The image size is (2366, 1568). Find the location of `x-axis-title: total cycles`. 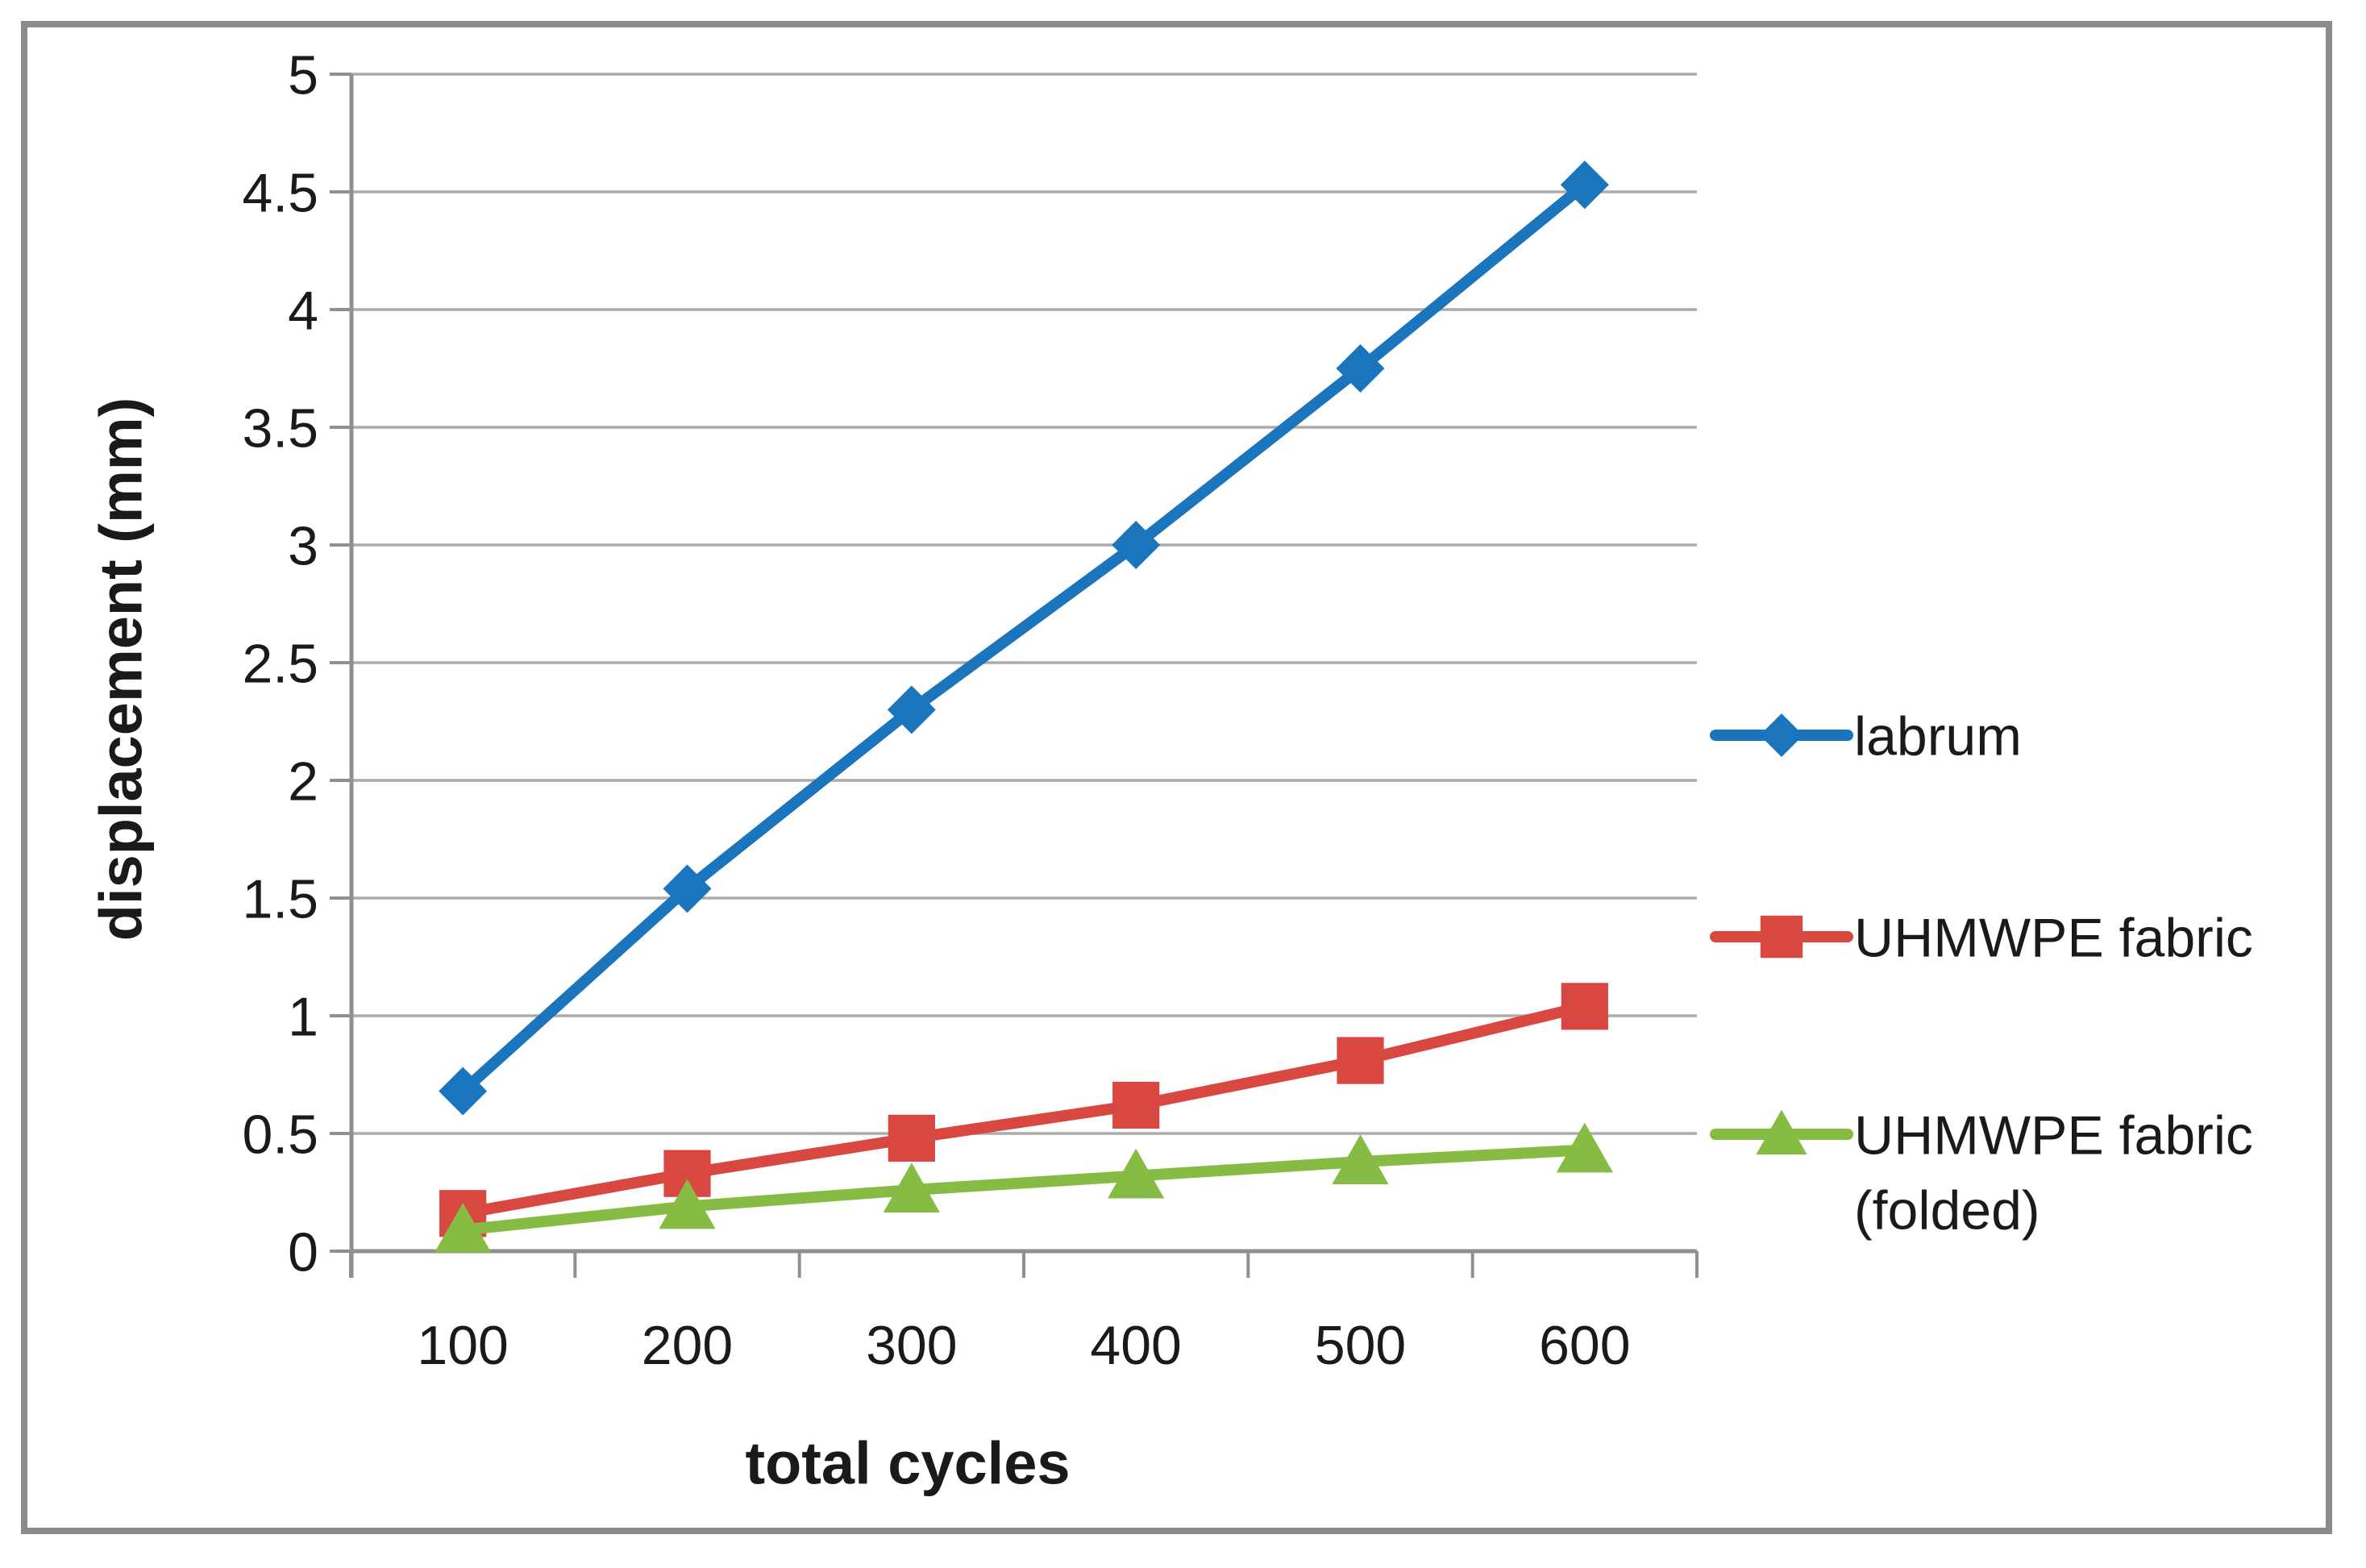

x-axis-title: total cycles is located at coordinates (908, 1463).